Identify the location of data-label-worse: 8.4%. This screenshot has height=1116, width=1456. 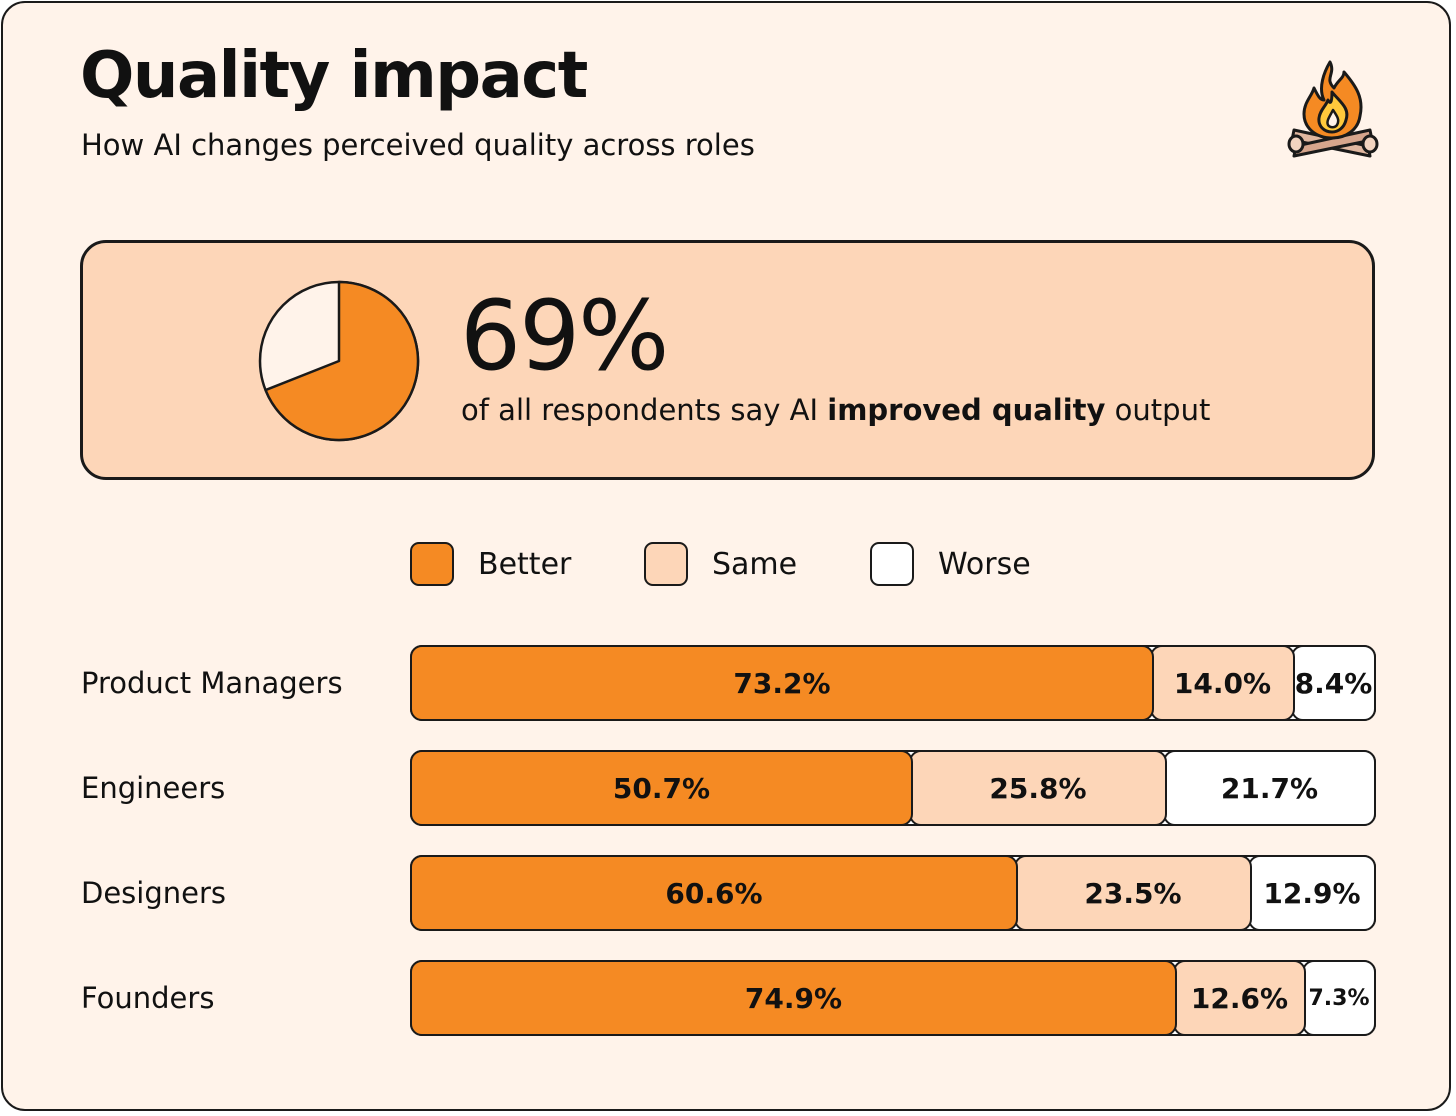
(1333, 683).